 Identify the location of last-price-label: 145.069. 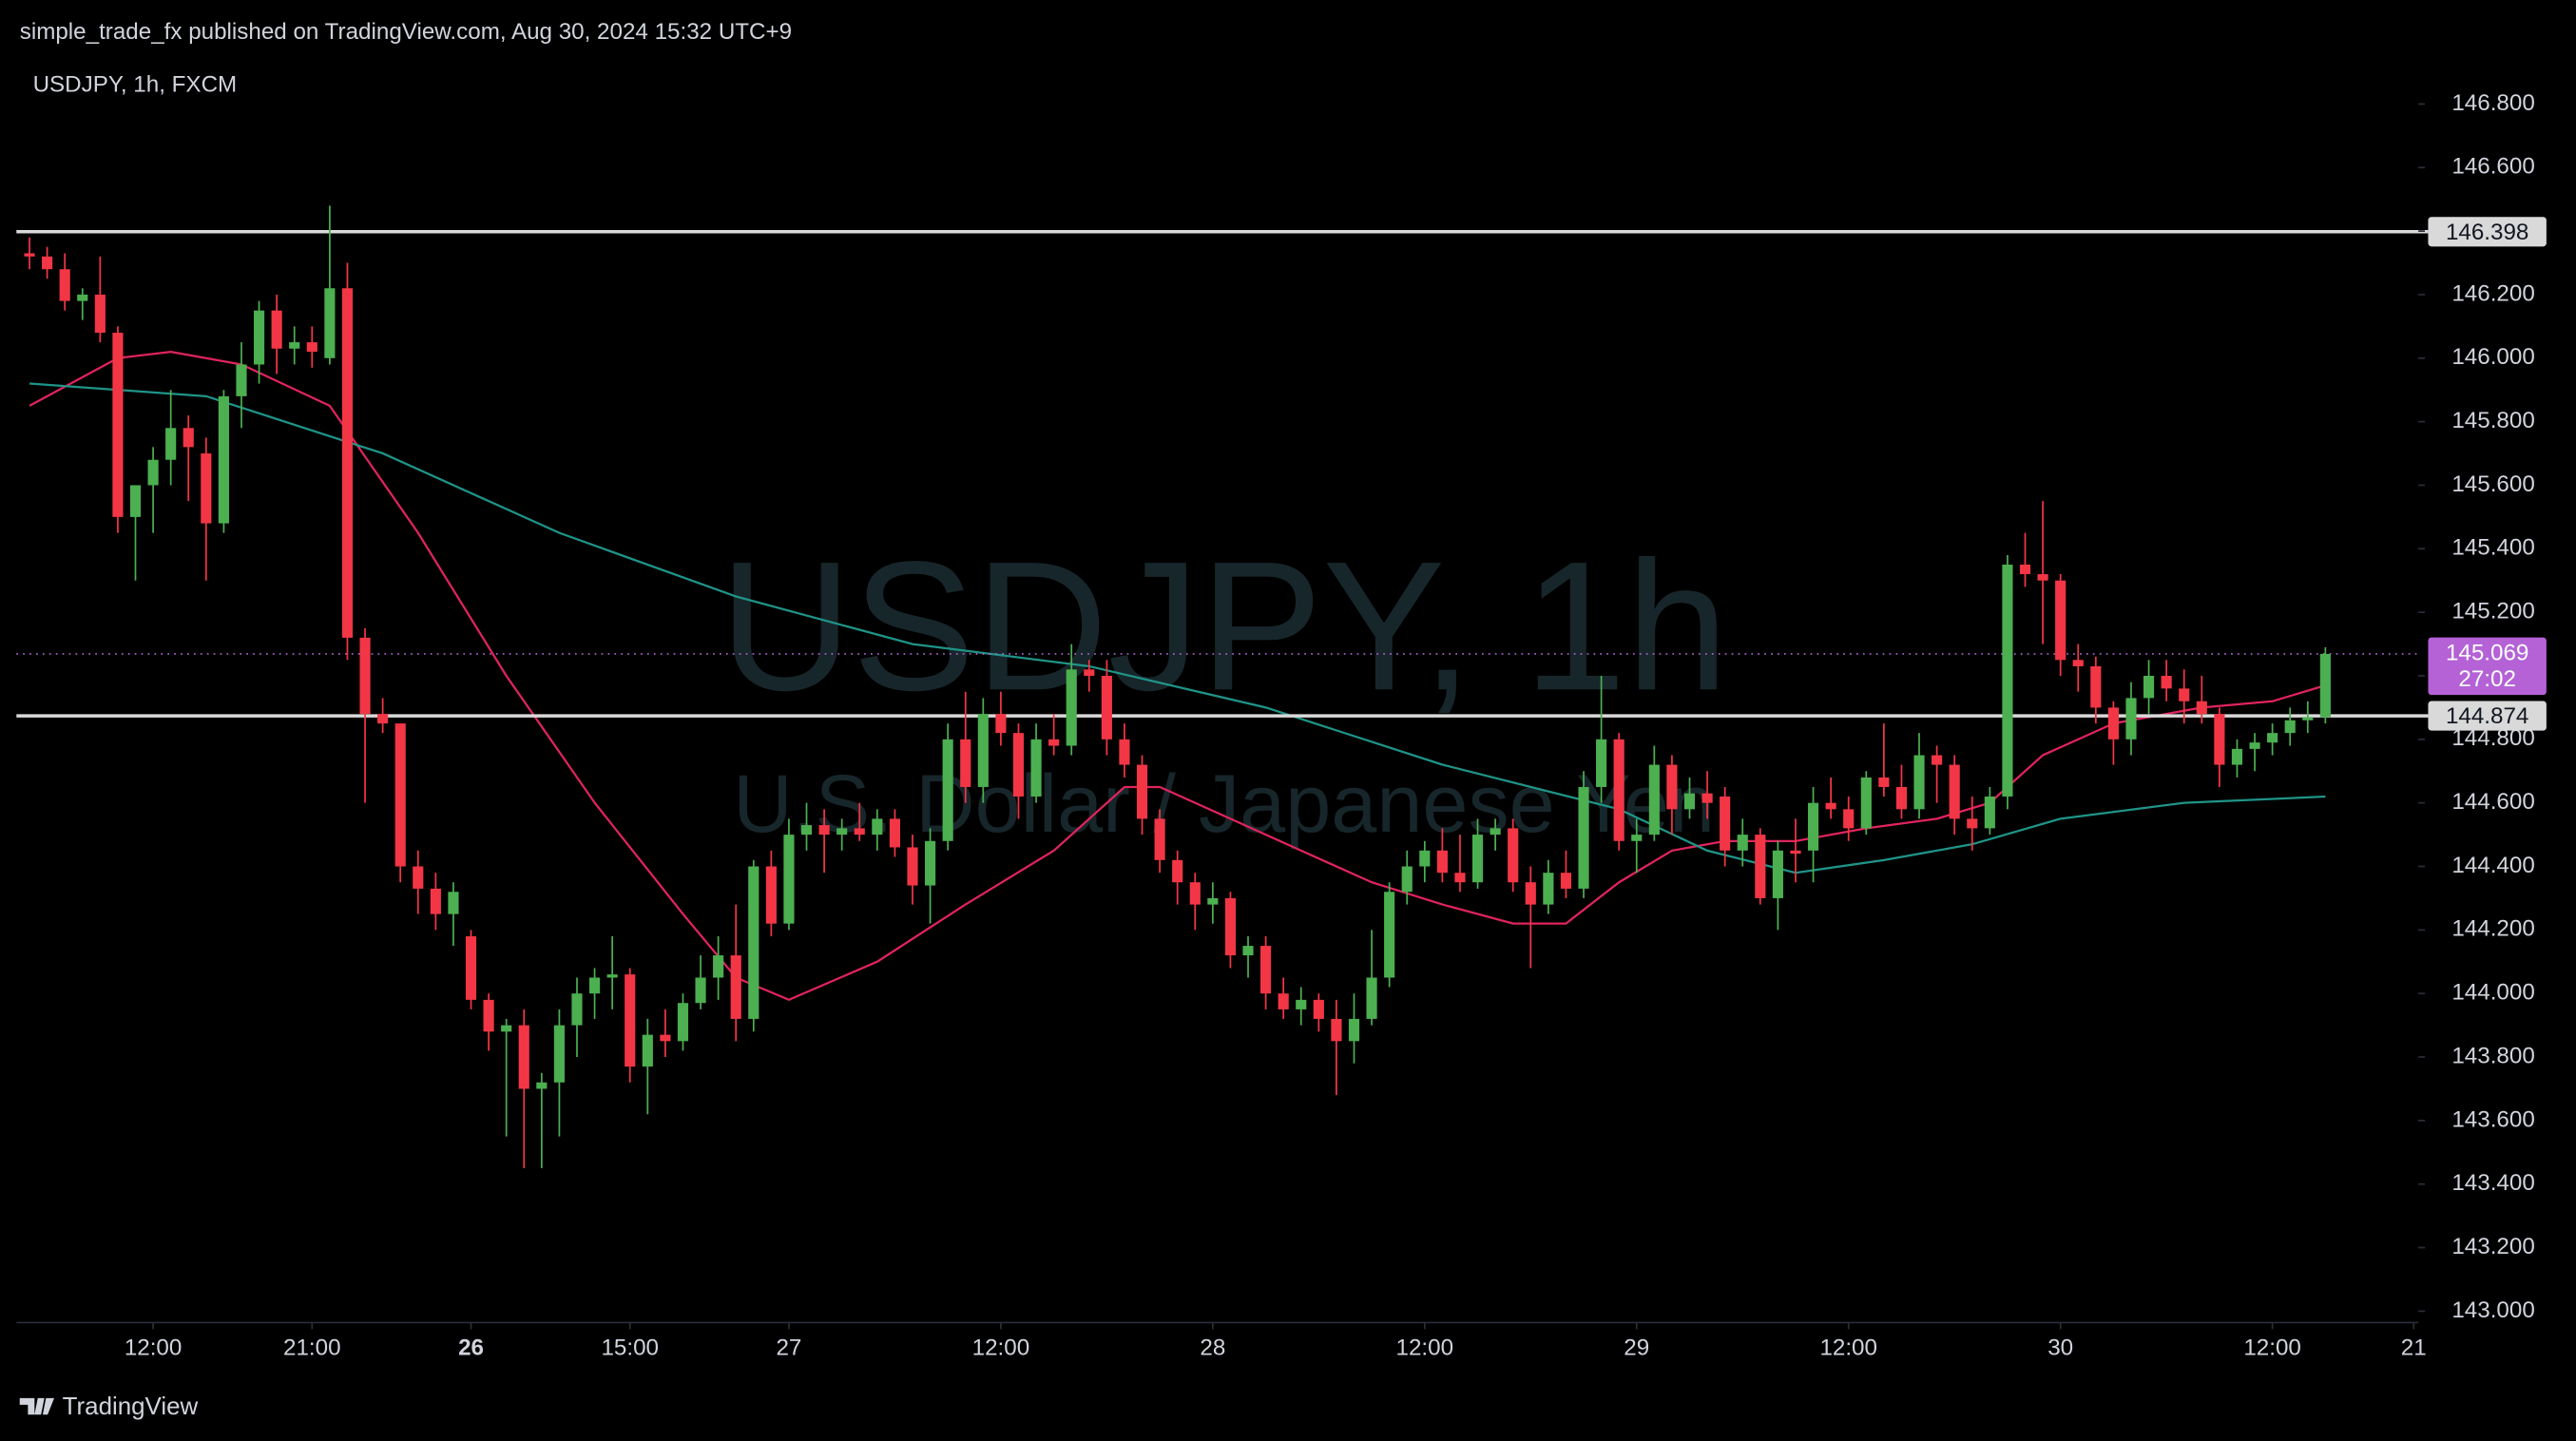
(2487, 652).